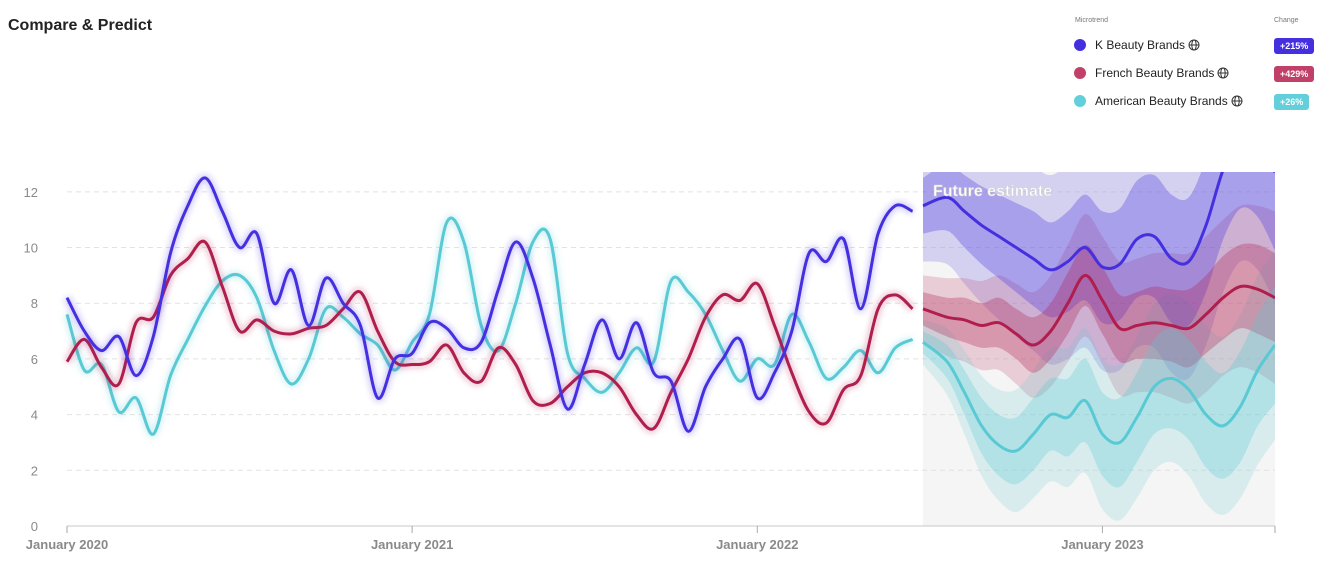 The height and width of the screenshot is (570, 1330). Describe the element at coordinates (34, 526) in the screenshot. I see `y-tick-label: 0` at that location.